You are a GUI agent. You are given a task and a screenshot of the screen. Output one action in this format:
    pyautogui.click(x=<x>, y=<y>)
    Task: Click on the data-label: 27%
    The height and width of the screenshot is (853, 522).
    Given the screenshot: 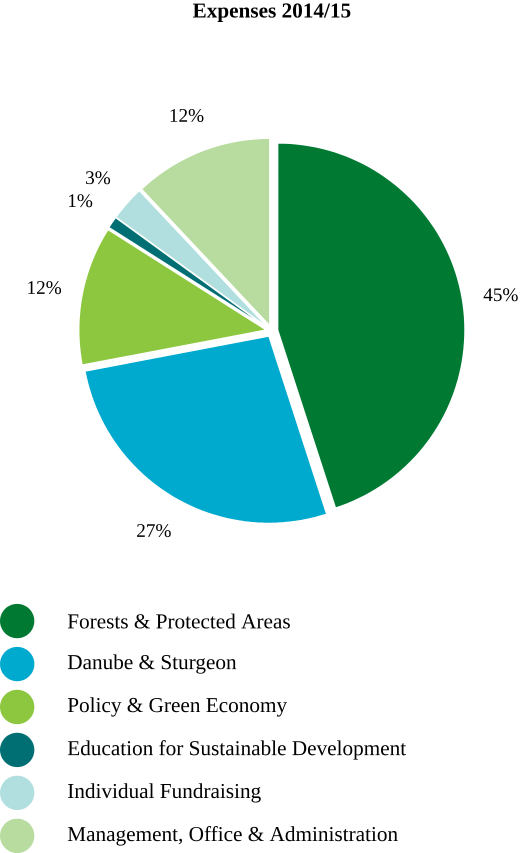 What is the action you would take?
    pyautogui.click(x=154, y=531)
    